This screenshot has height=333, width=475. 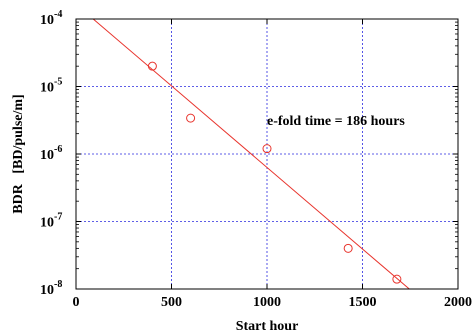 I want to click on y-tick-label: 10⁻⁸, so click(x=51, y=288).